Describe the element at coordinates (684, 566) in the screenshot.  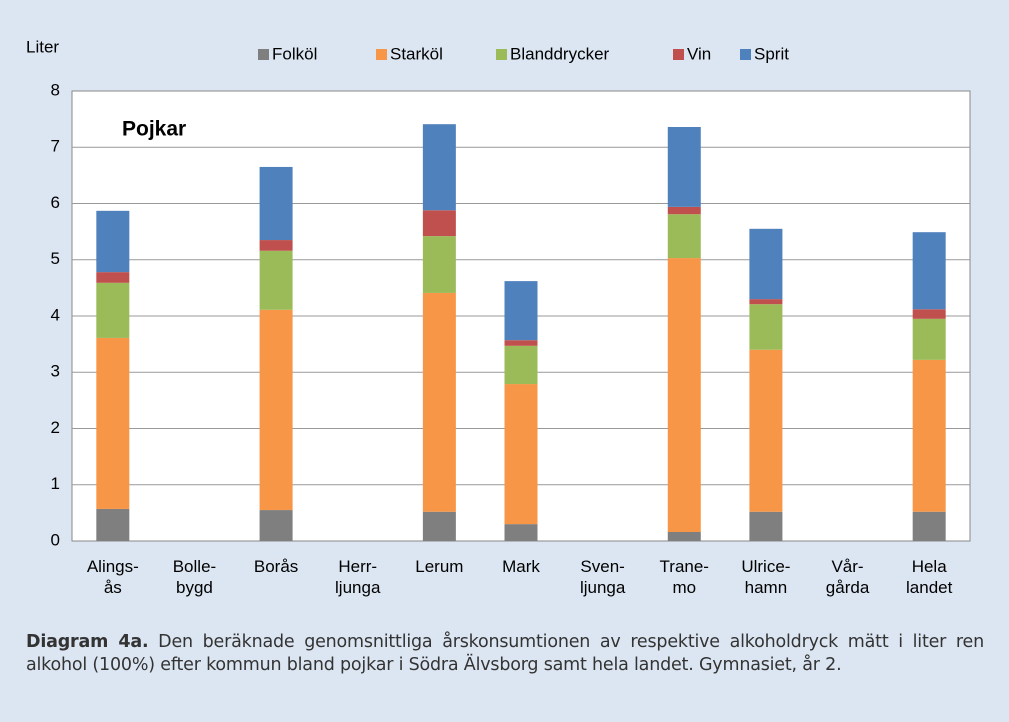
I see `x-tick-line: Trane-` at that location.